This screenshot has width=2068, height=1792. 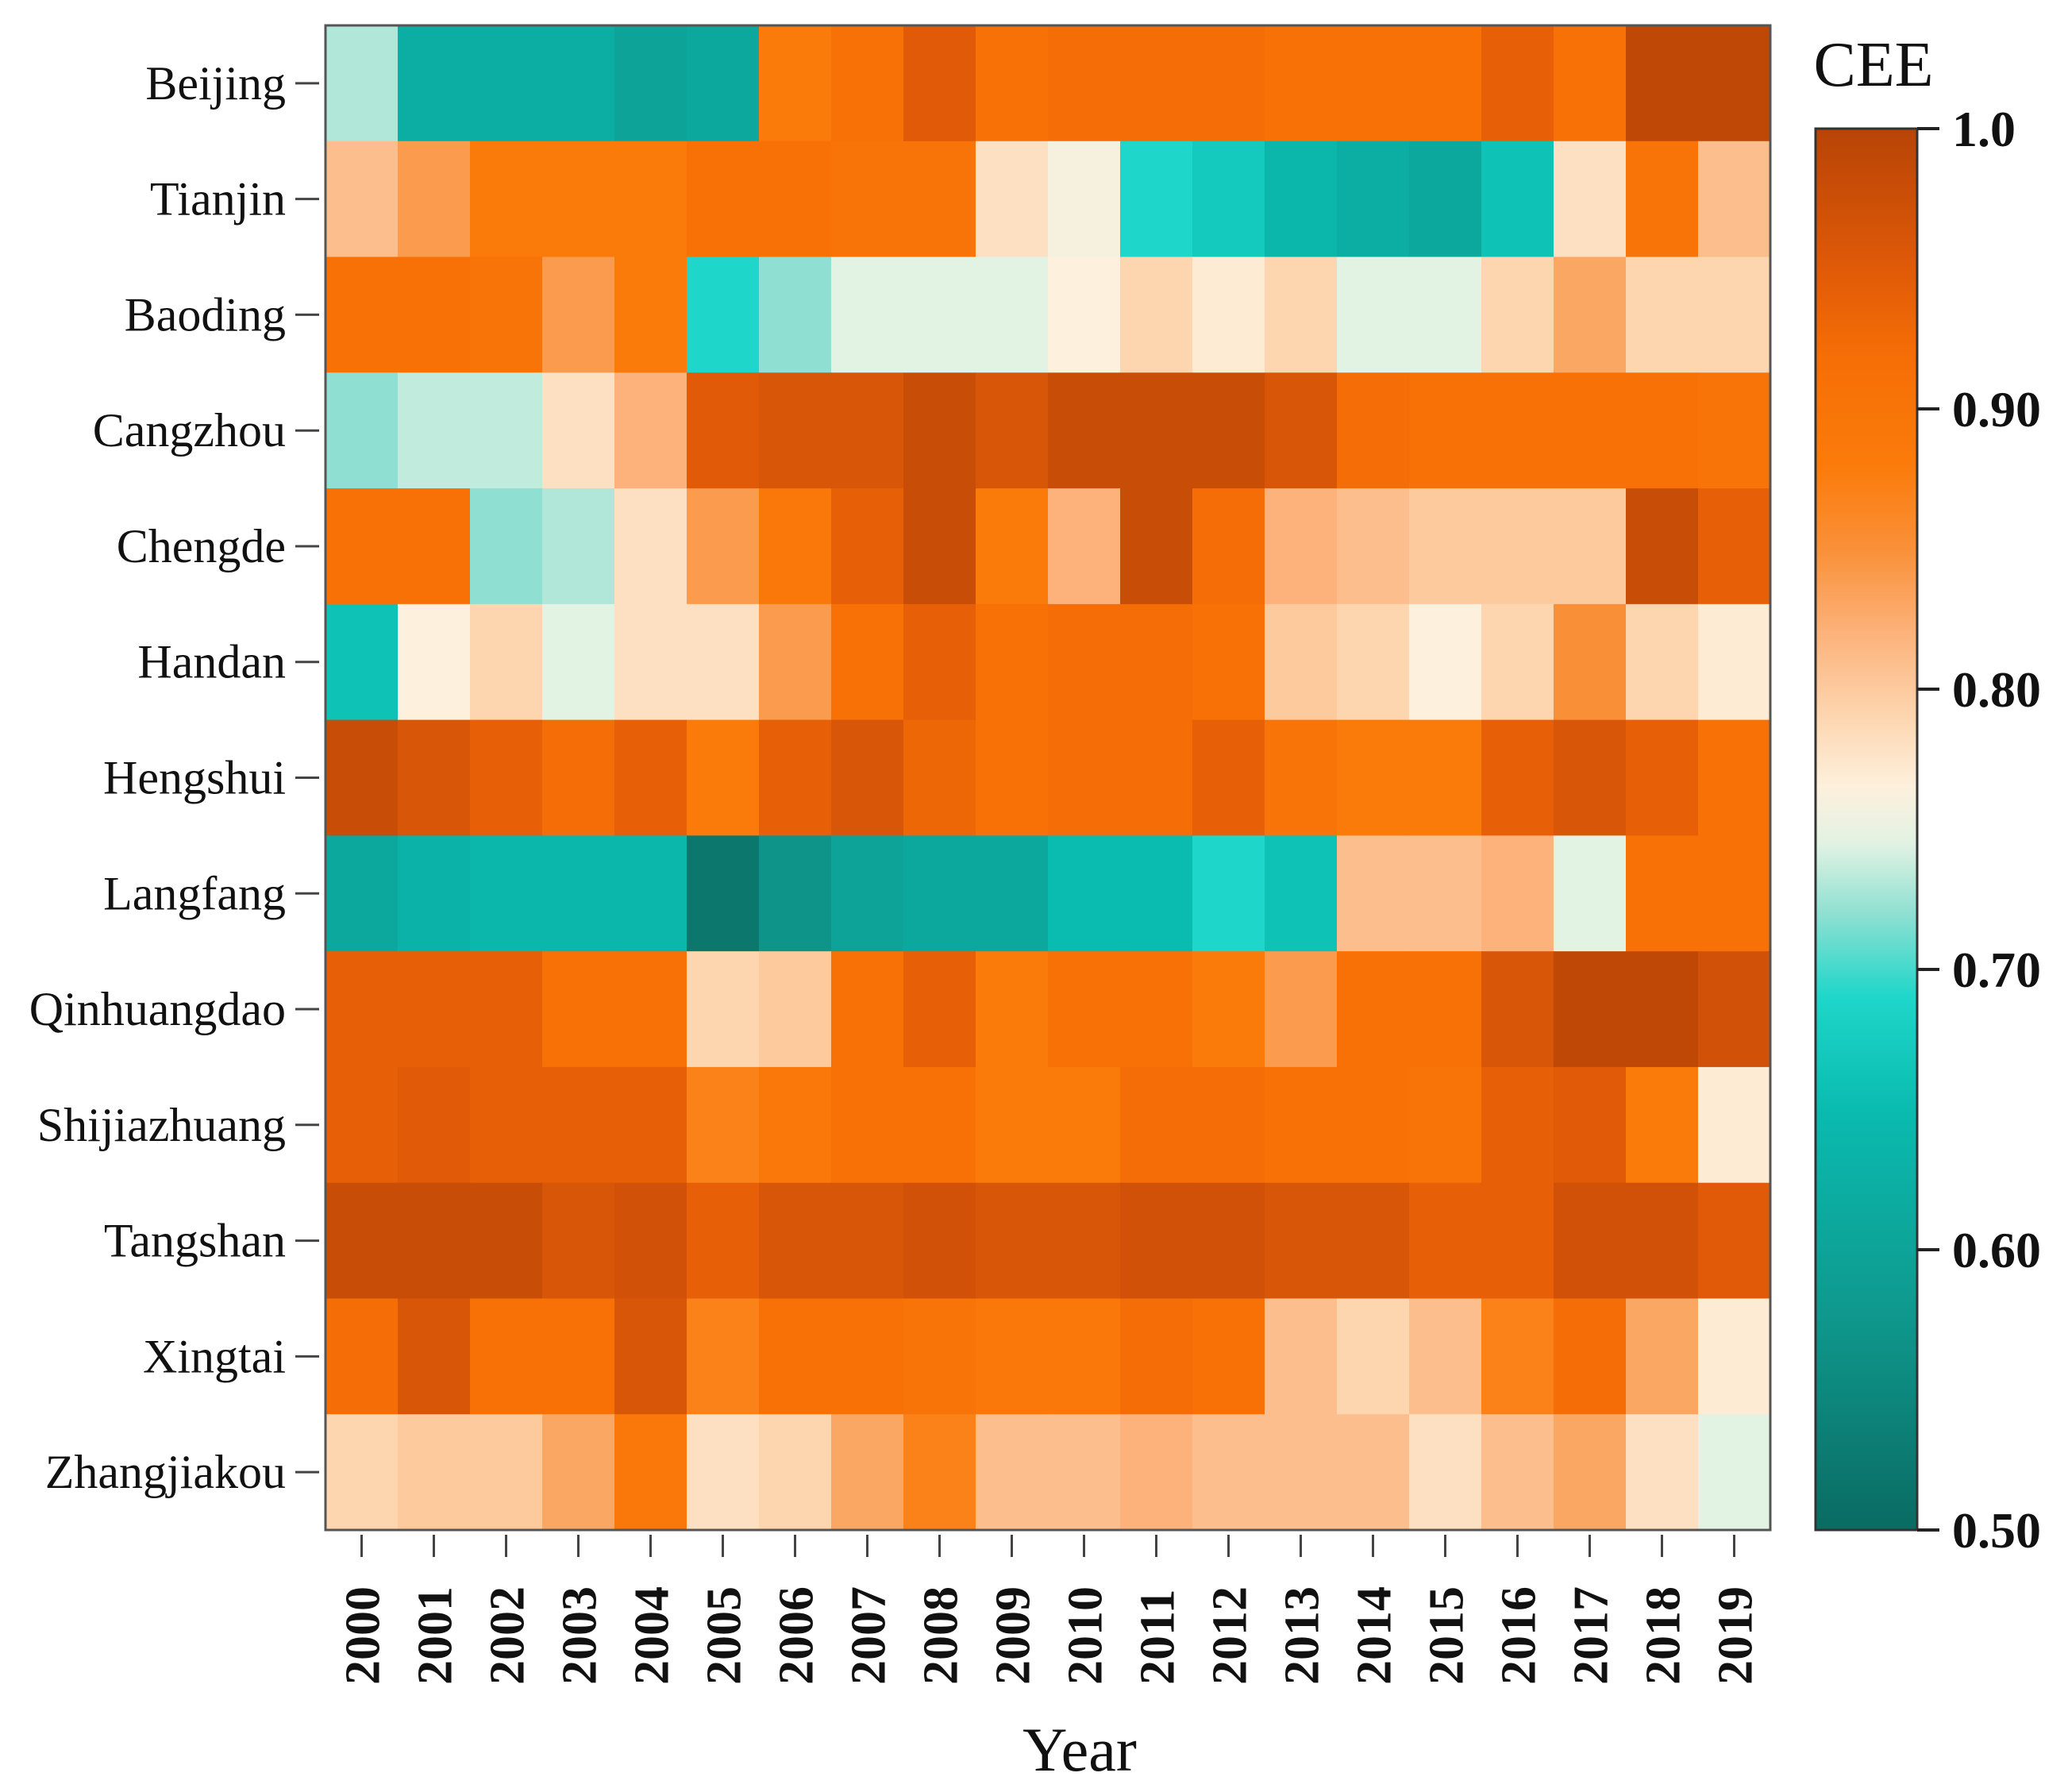 I want to click on colorbar-title: CEE, so click(x=1873, y=65).